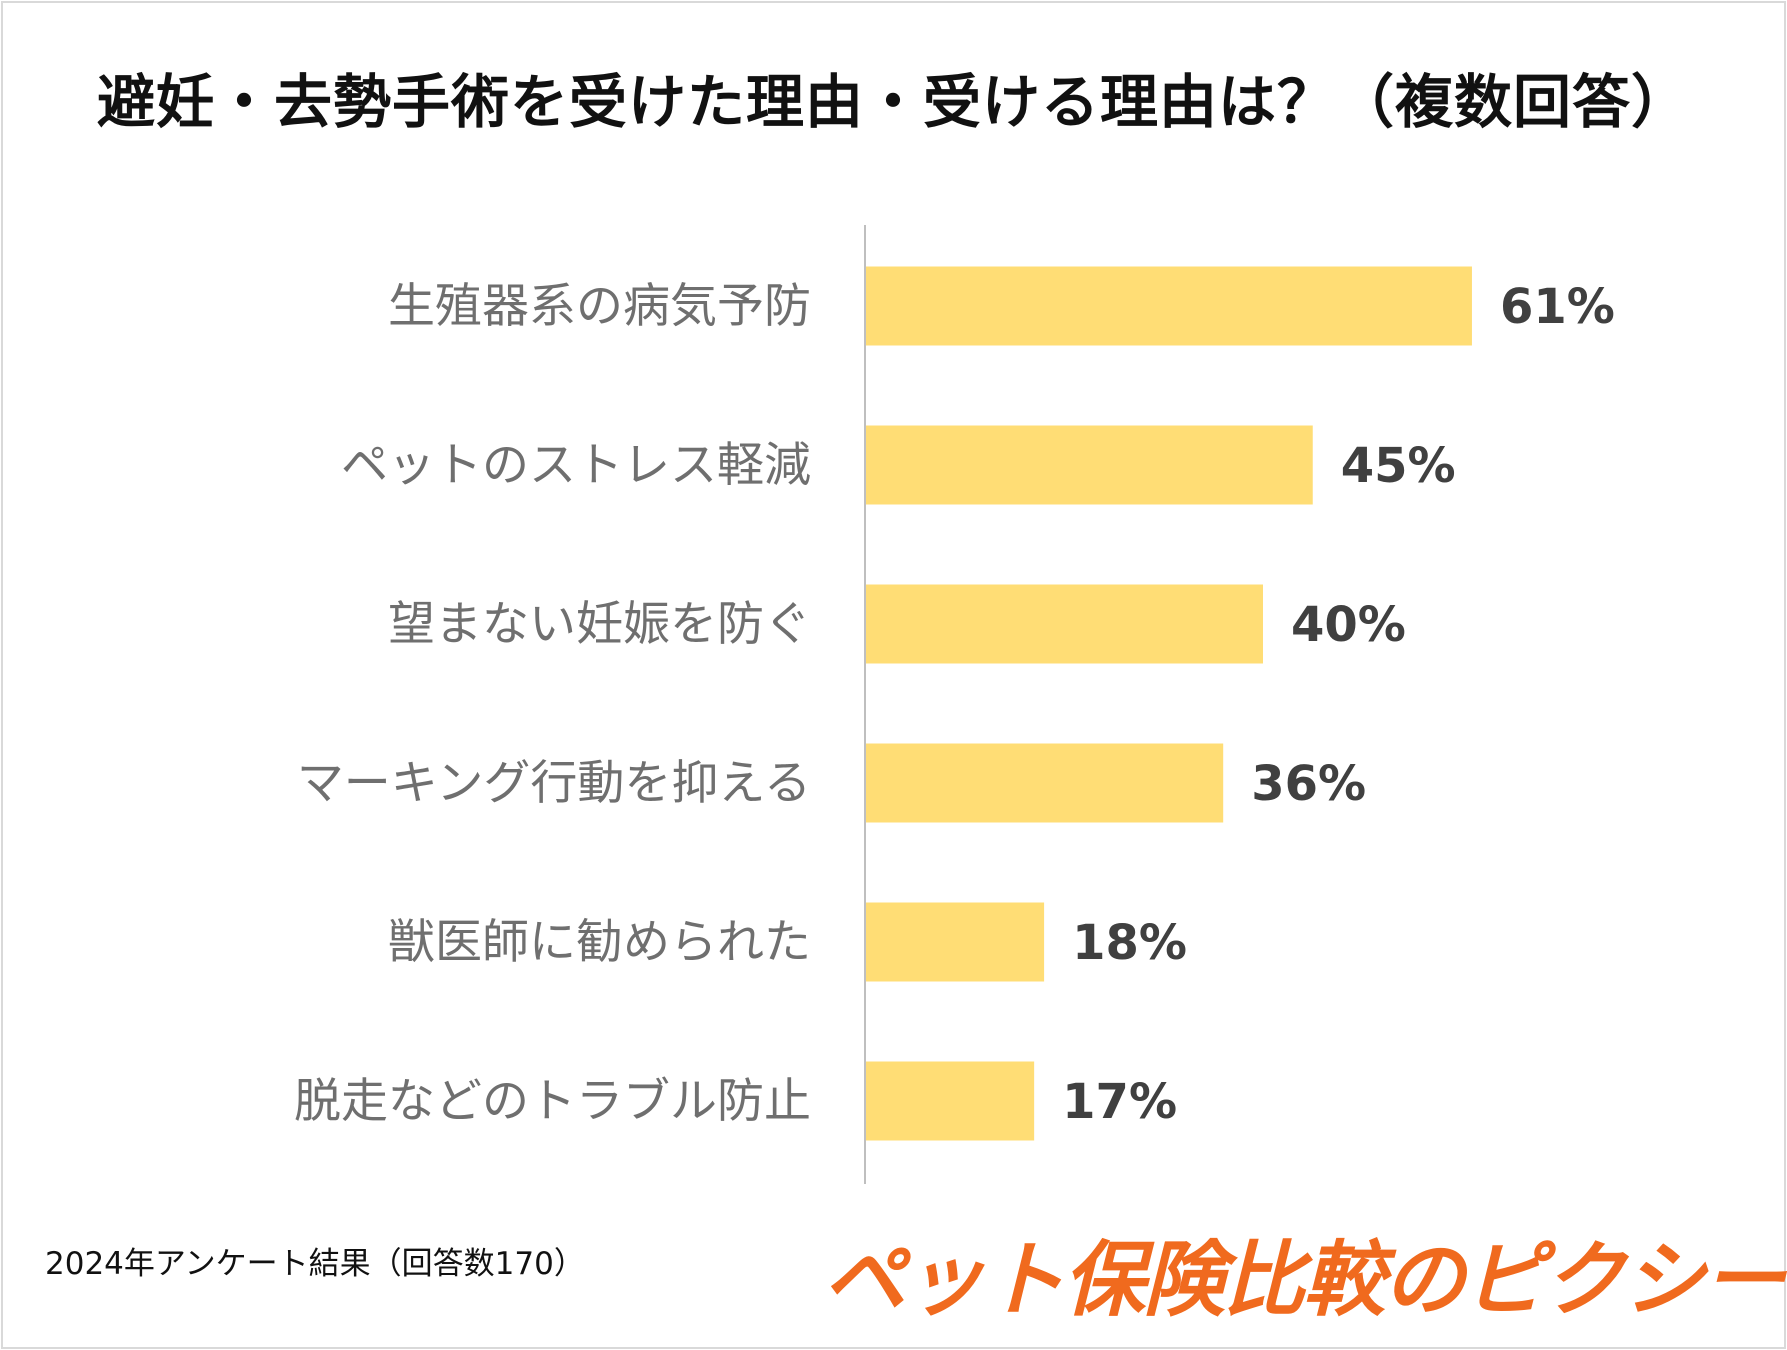 The image size is (1787, 1350). Describe the element at coordinates (552, 1101) in the screenshot. I see `category-label-6: 脱走などのトラブル防止` at that location.